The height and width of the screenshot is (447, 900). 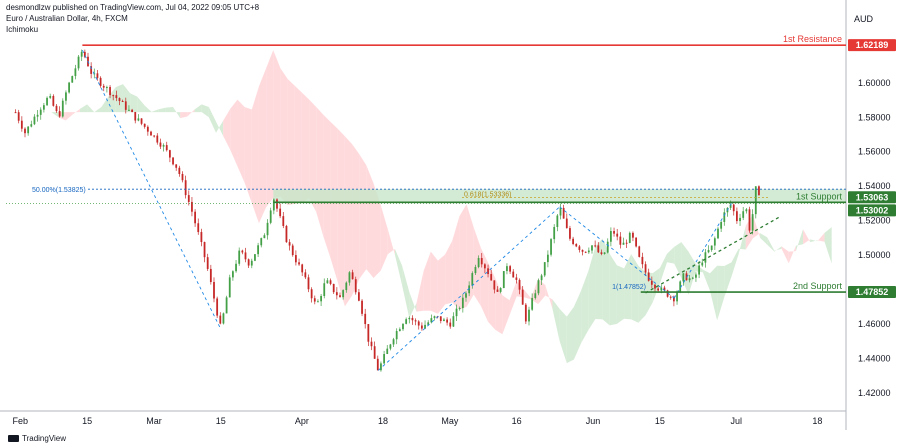 I want to click on resistance-name: 1st Resistance, so click(x=812, y=39).